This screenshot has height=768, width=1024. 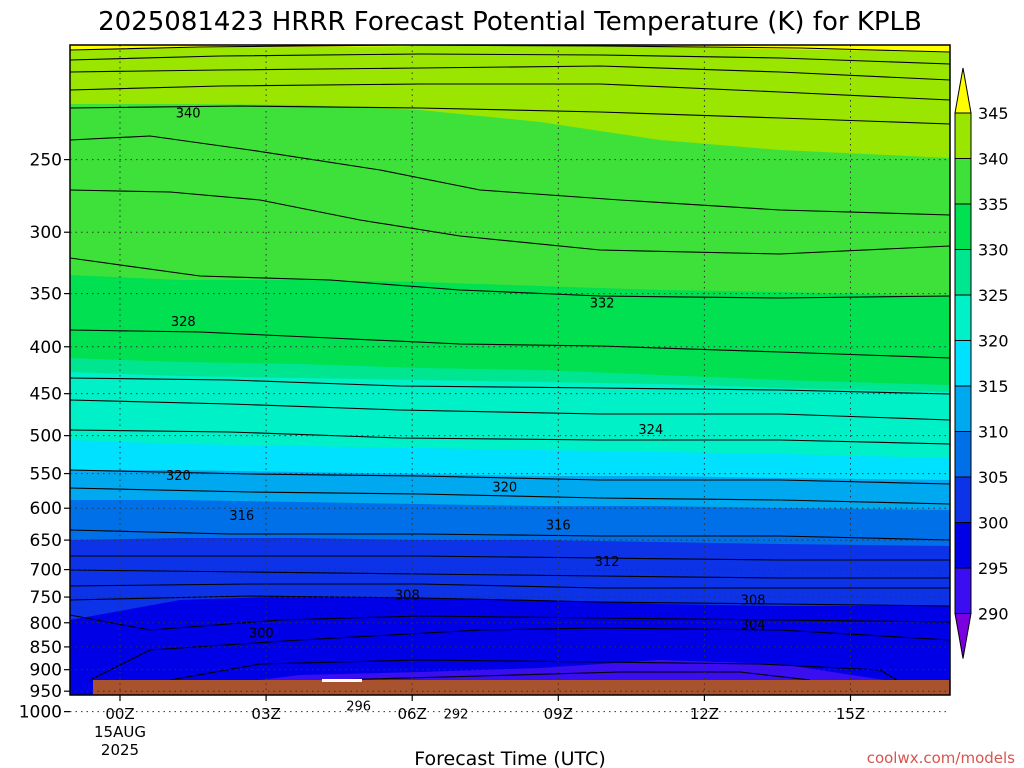 I want to click on y-tick-label: 550, so click(x=46, y=475).